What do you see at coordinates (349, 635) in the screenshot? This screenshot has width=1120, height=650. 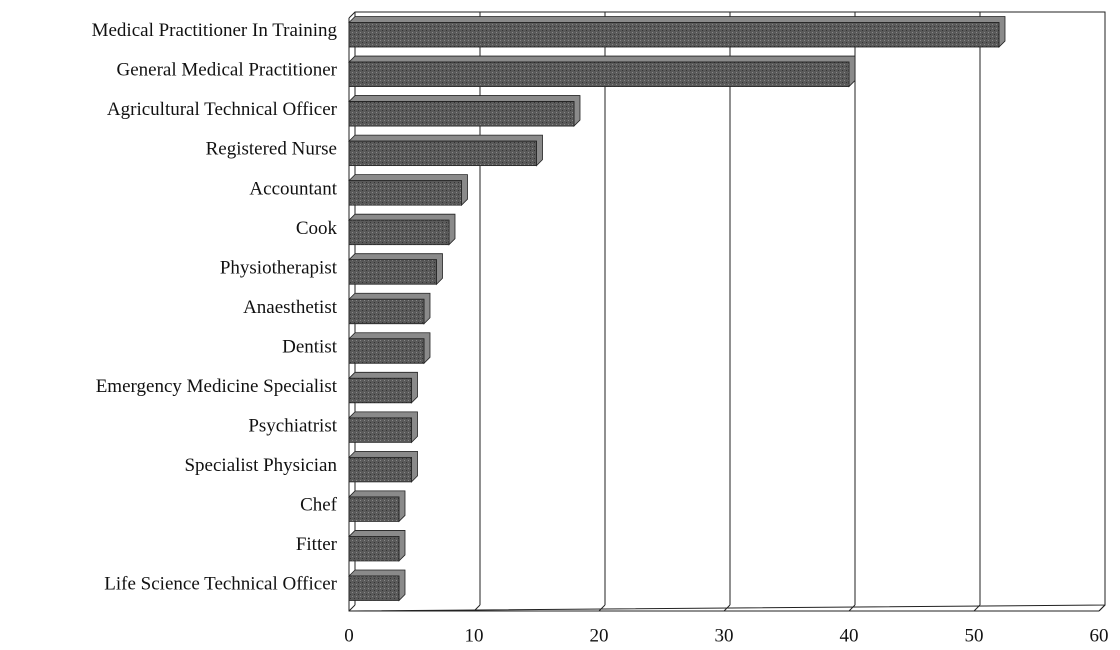 I see `x-tick-label: 0` at bounding box center [349, 635].